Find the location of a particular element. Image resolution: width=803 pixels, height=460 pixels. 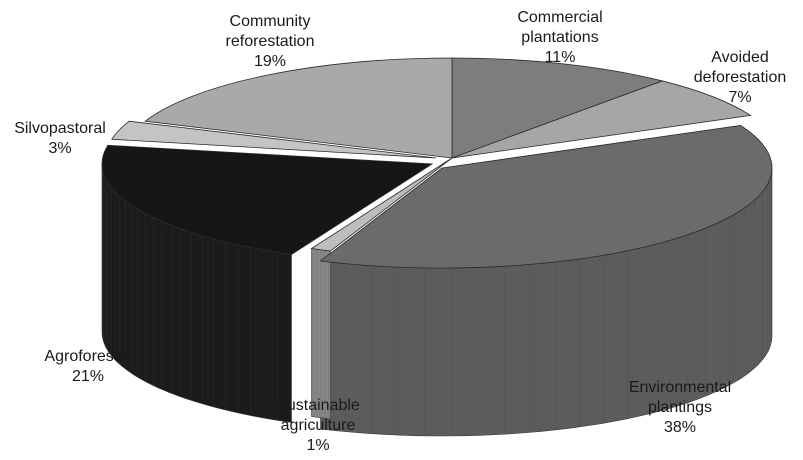

slice-label-community-reforestation: Community reforestation 19% is located at coordinates (270, 41).